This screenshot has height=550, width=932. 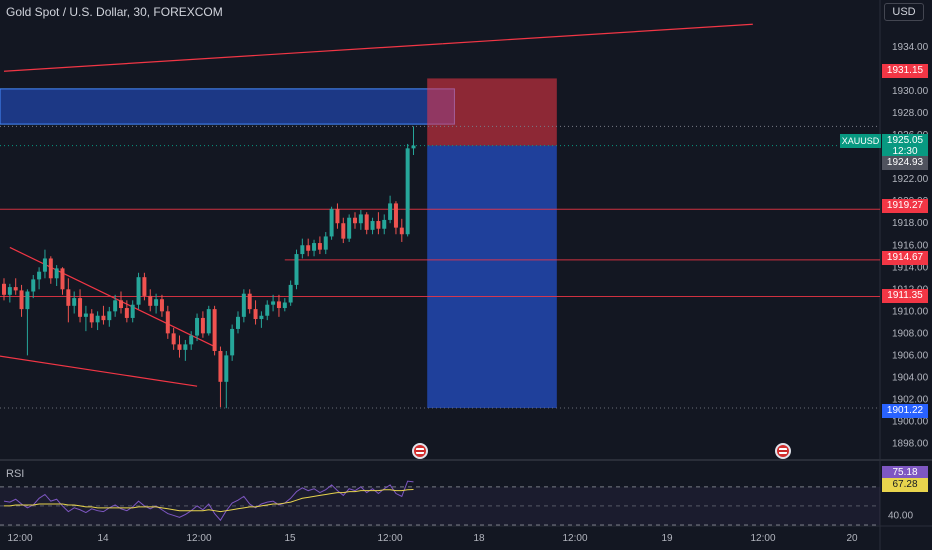 I want to click on rsi-ma-value-tag: 67.28, so click(x=905, y=485).